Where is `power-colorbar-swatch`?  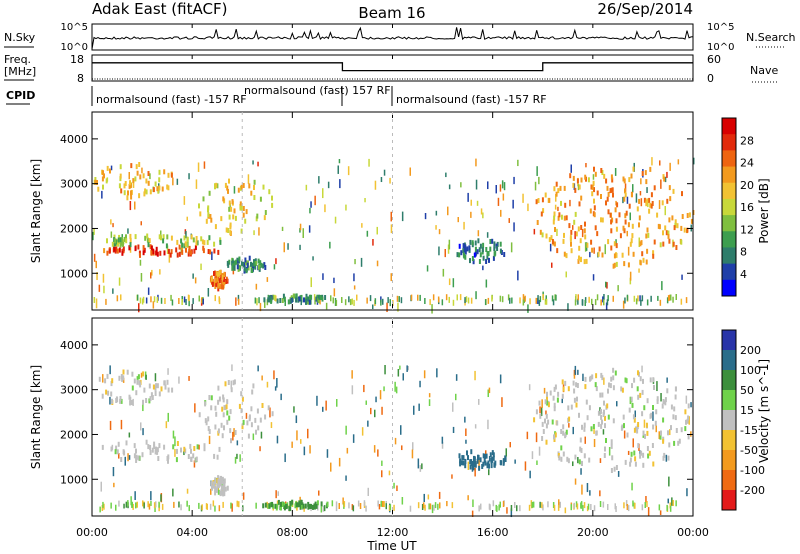
power-colorbar-swatch is located at coordinates (729, 256).